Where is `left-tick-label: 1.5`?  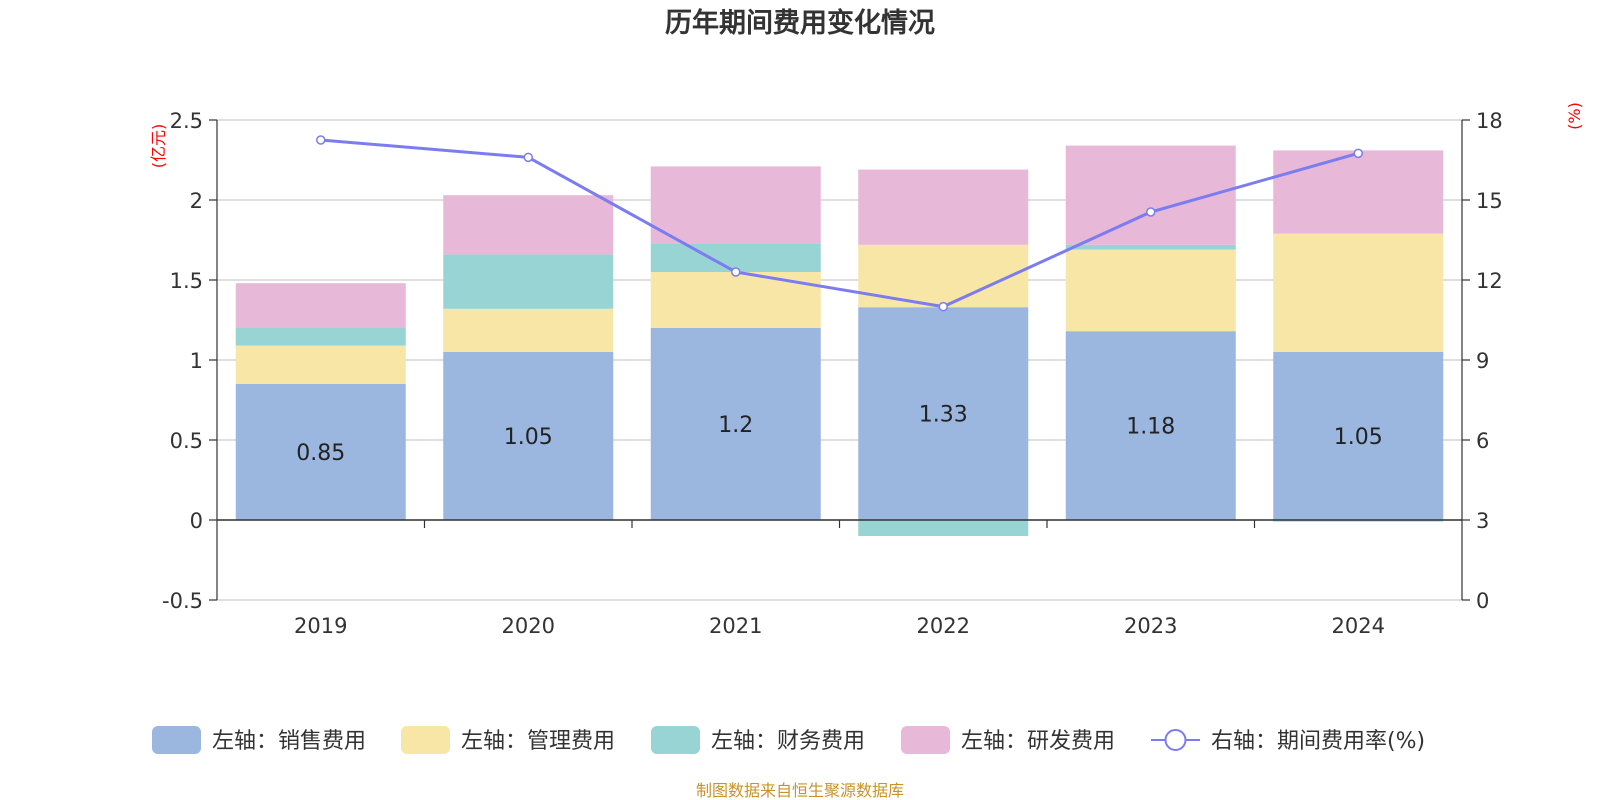
left-tick-label: 1.5 is located at coordinates (186, 281).